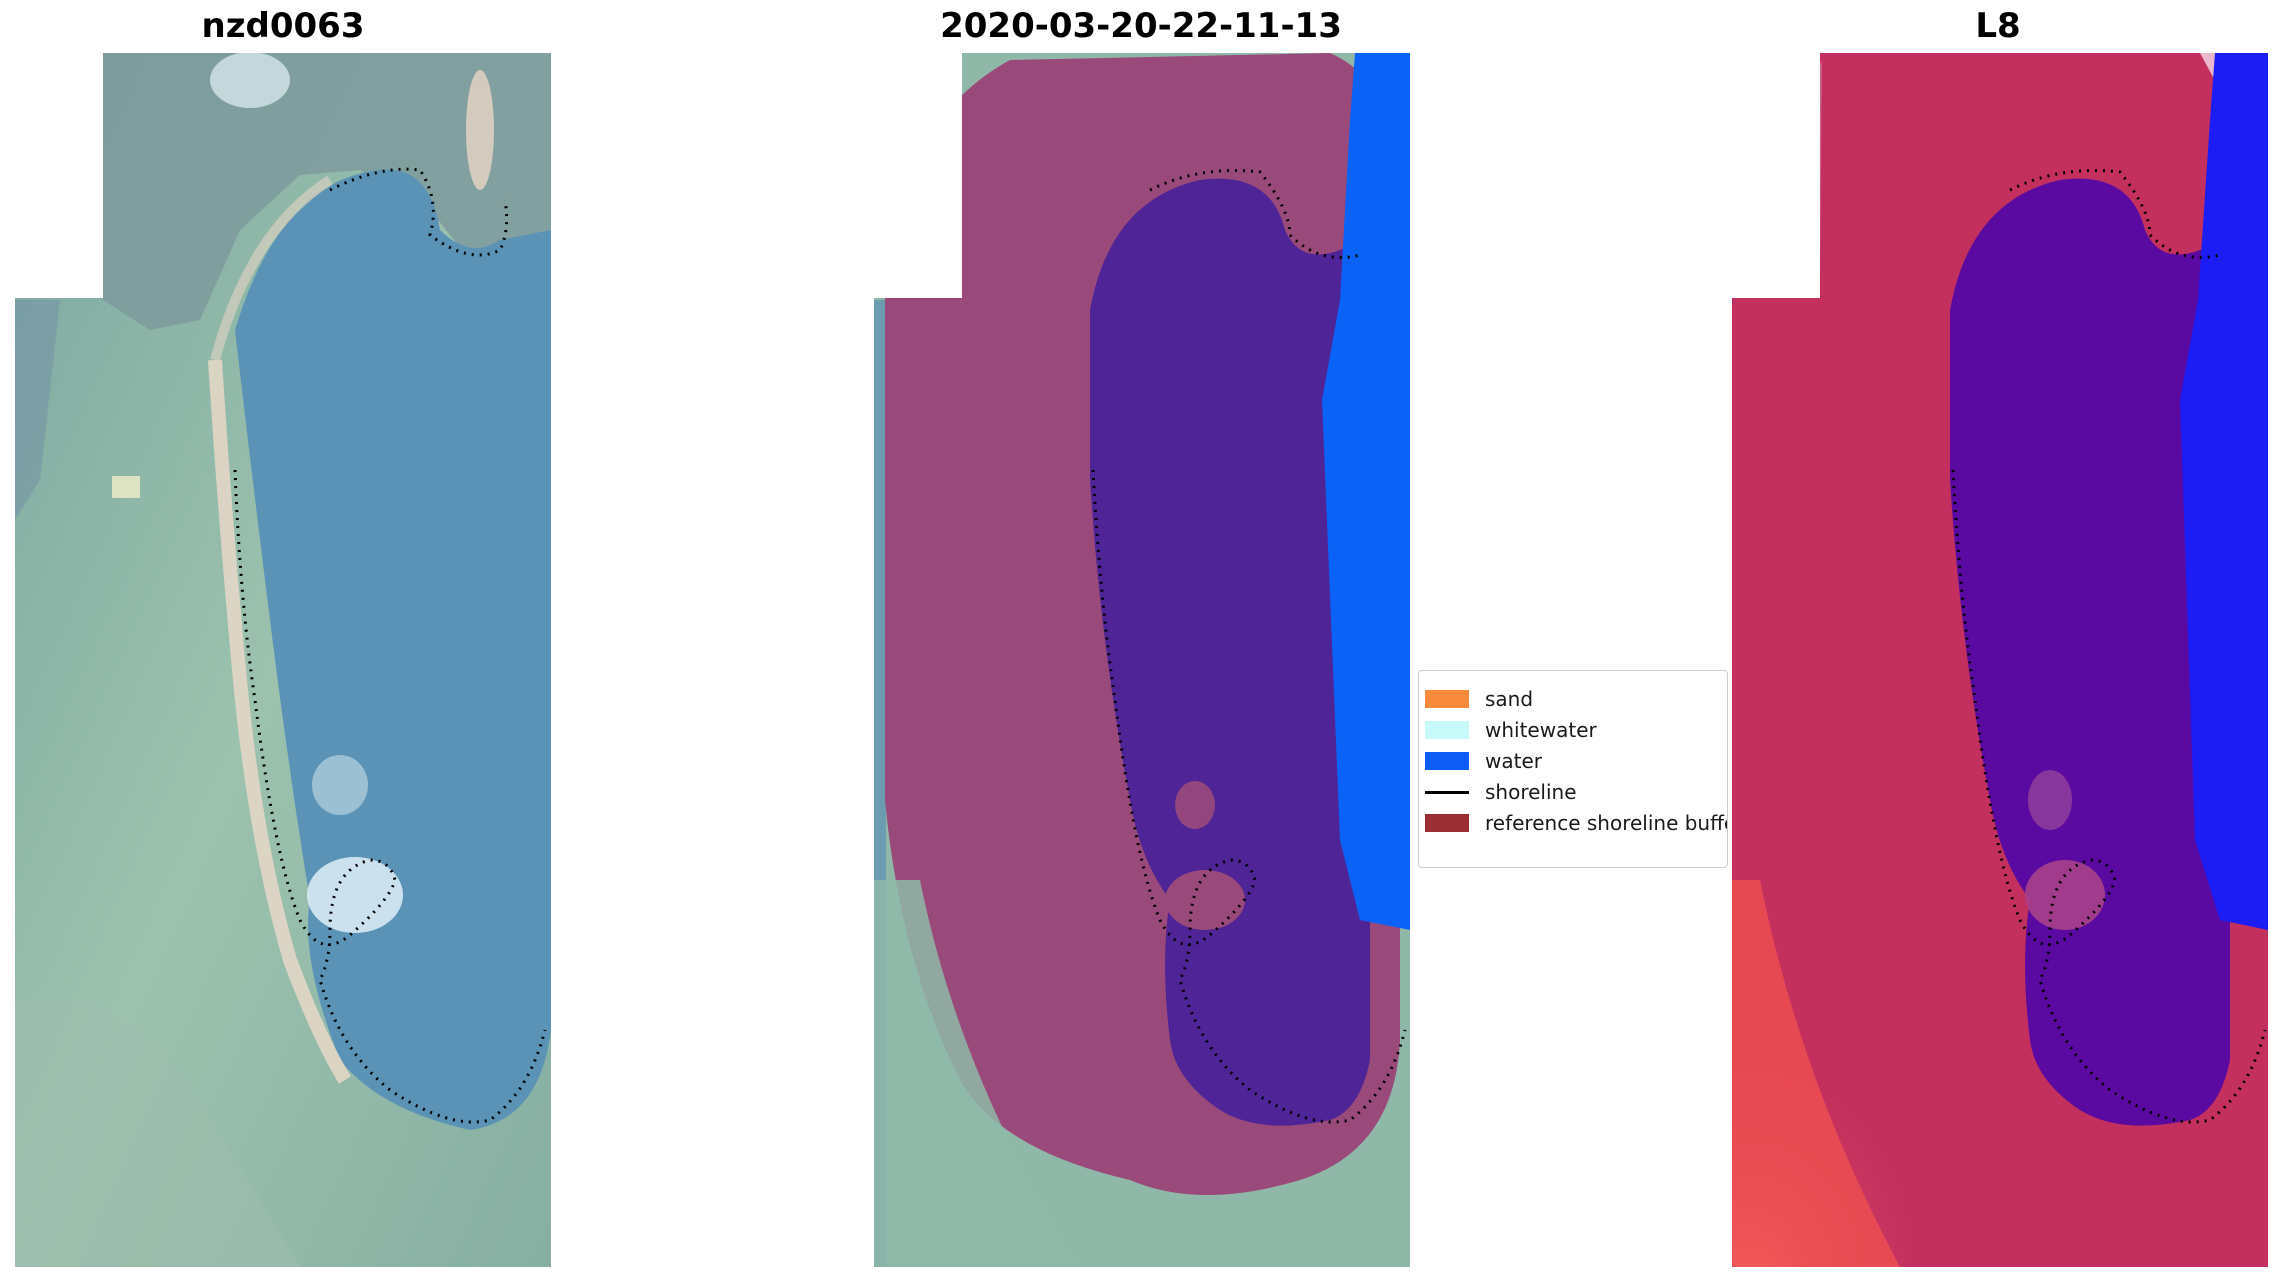 The height and width of the screenshot is (1283, 2280). I want to click on legend-item-whitewater: whitewater, so click(1511, 730).